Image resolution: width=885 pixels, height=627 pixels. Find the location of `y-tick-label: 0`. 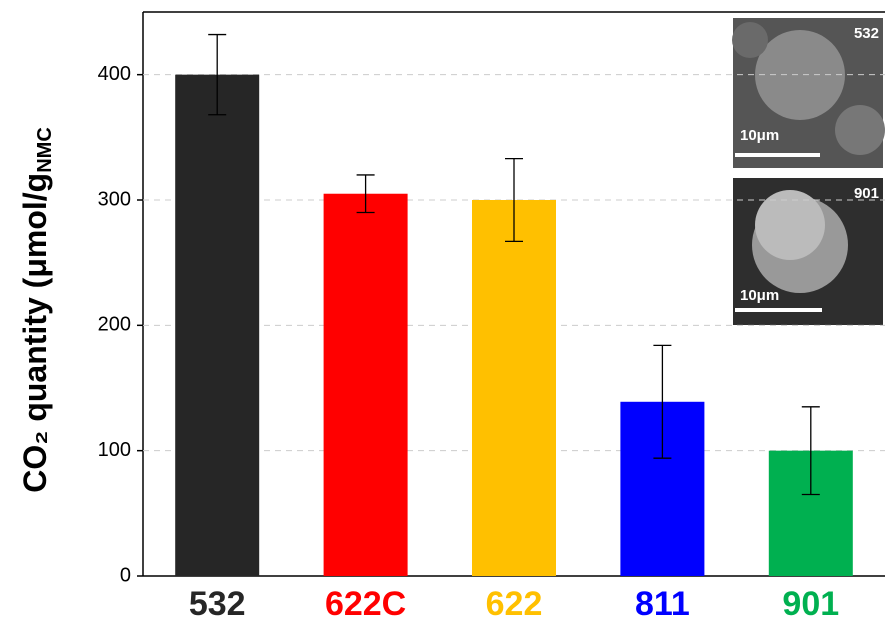

y-tick-label: 0 is located at coordinates (125, 575).